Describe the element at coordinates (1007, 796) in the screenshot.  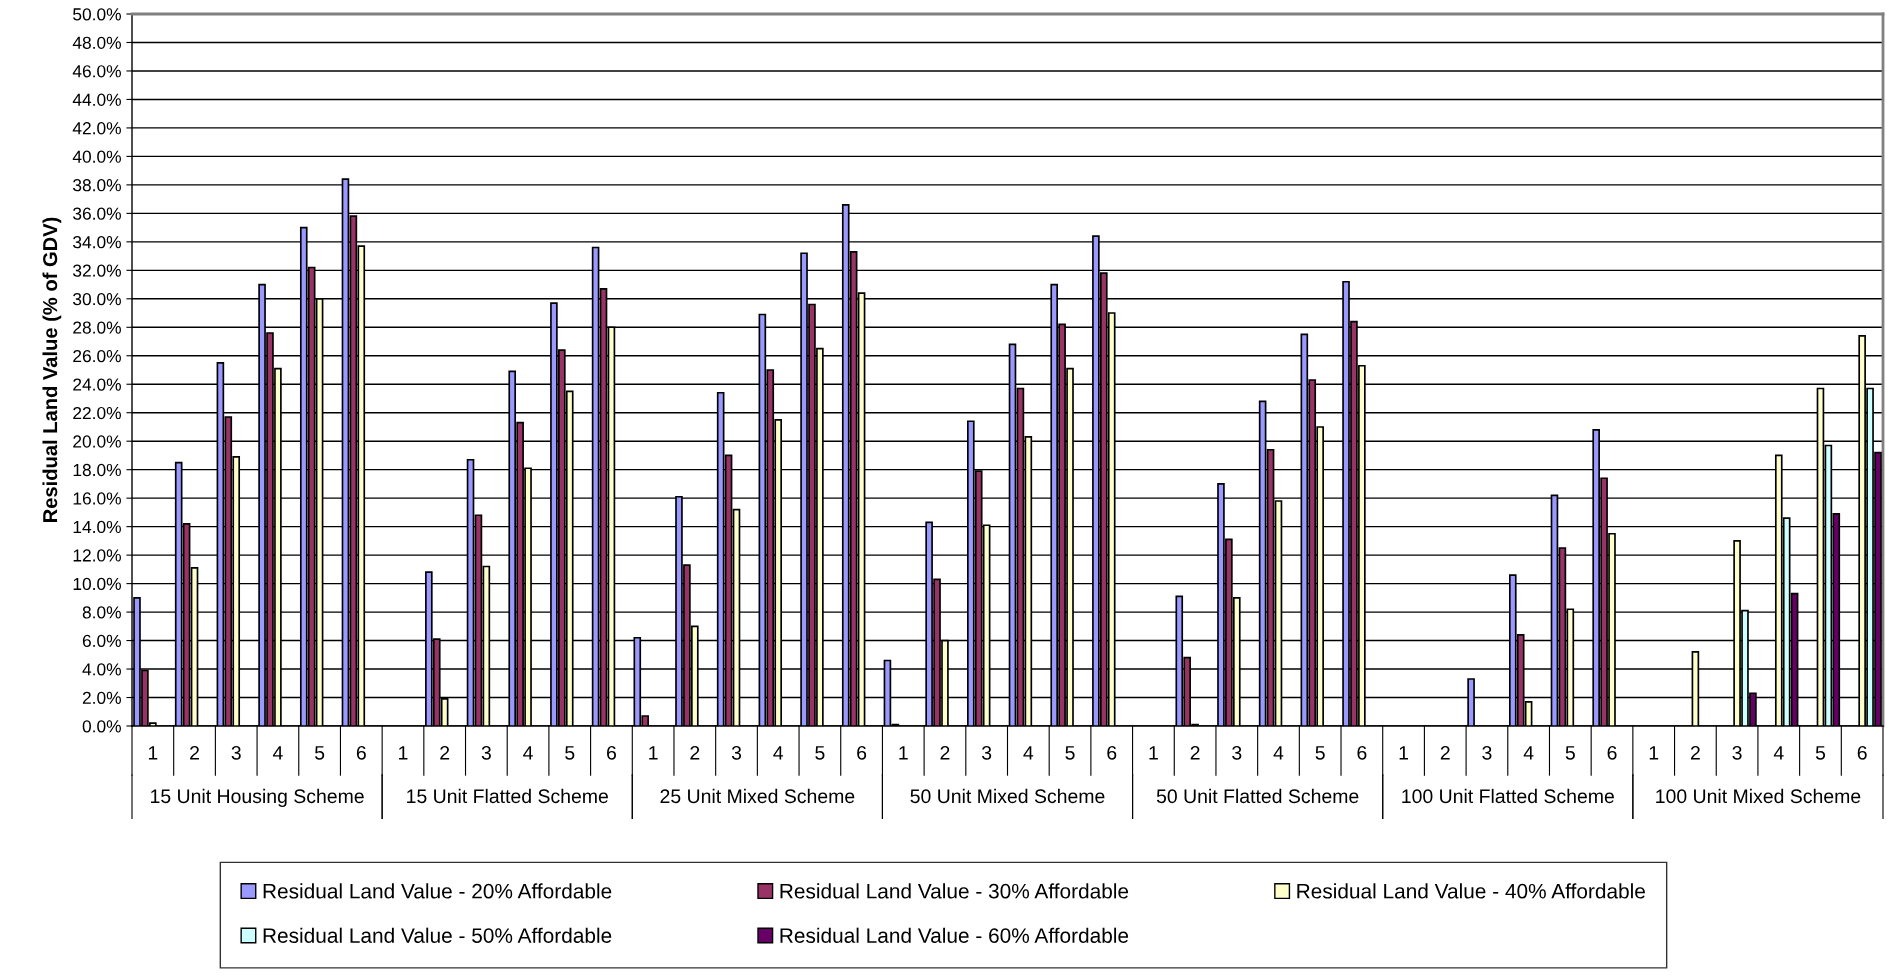
I see `text: 50 Unit Mixed Scheme` at that location.